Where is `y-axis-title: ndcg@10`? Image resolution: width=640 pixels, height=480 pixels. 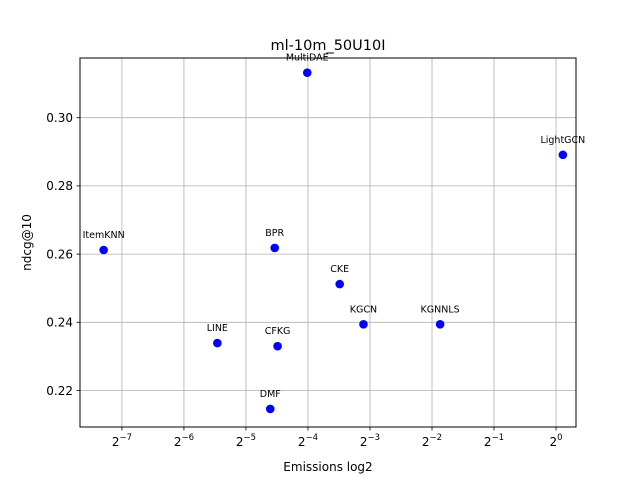 y-axis-title: ndcg@10 is located at coordinates (27, 242).